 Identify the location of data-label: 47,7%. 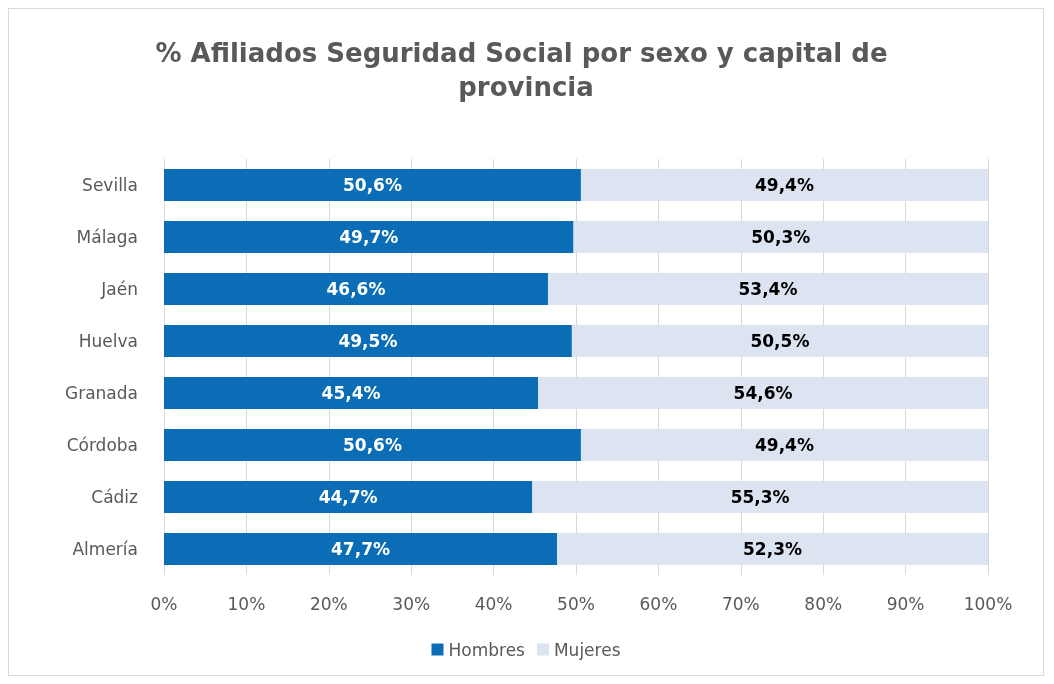
(361, 549).